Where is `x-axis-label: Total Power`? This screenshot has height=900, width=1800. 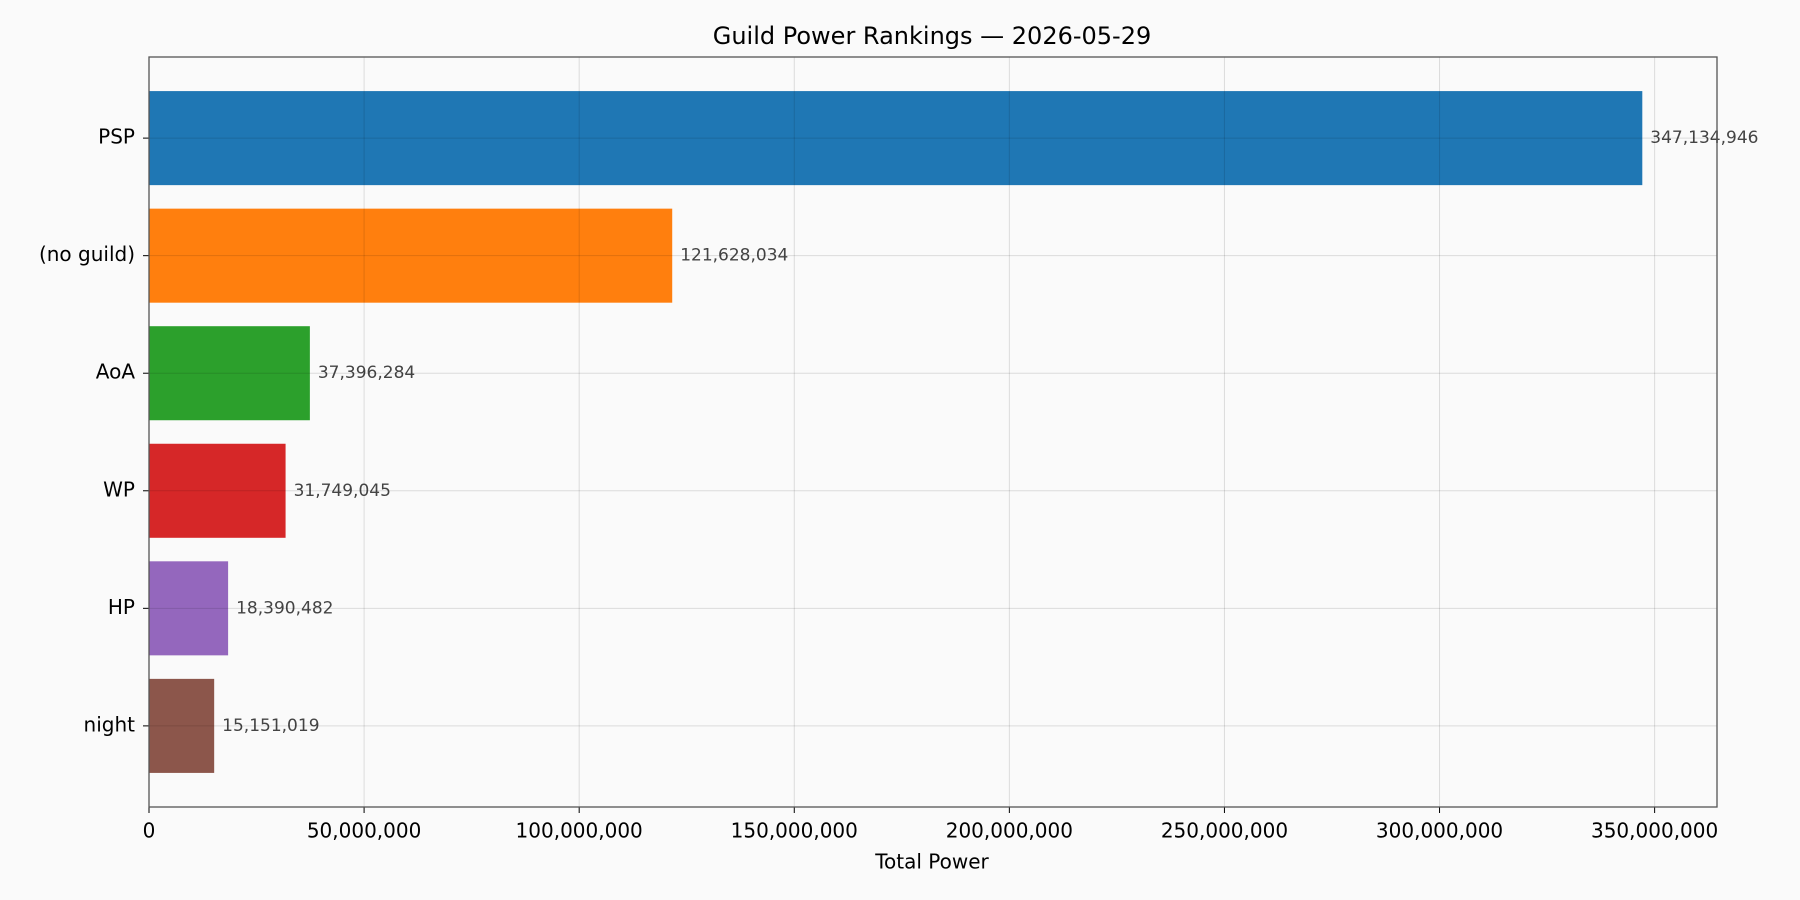 x-axis-label: Total Power is located at coordinates (931, 862).